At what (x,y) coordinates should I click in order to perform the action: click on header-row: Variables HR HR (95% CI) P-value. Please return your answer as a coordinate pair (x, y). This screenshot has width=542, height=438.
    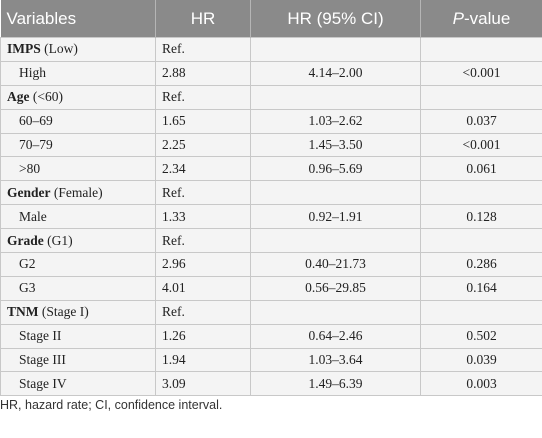
    Looking at the image, I should click on (271, 19).